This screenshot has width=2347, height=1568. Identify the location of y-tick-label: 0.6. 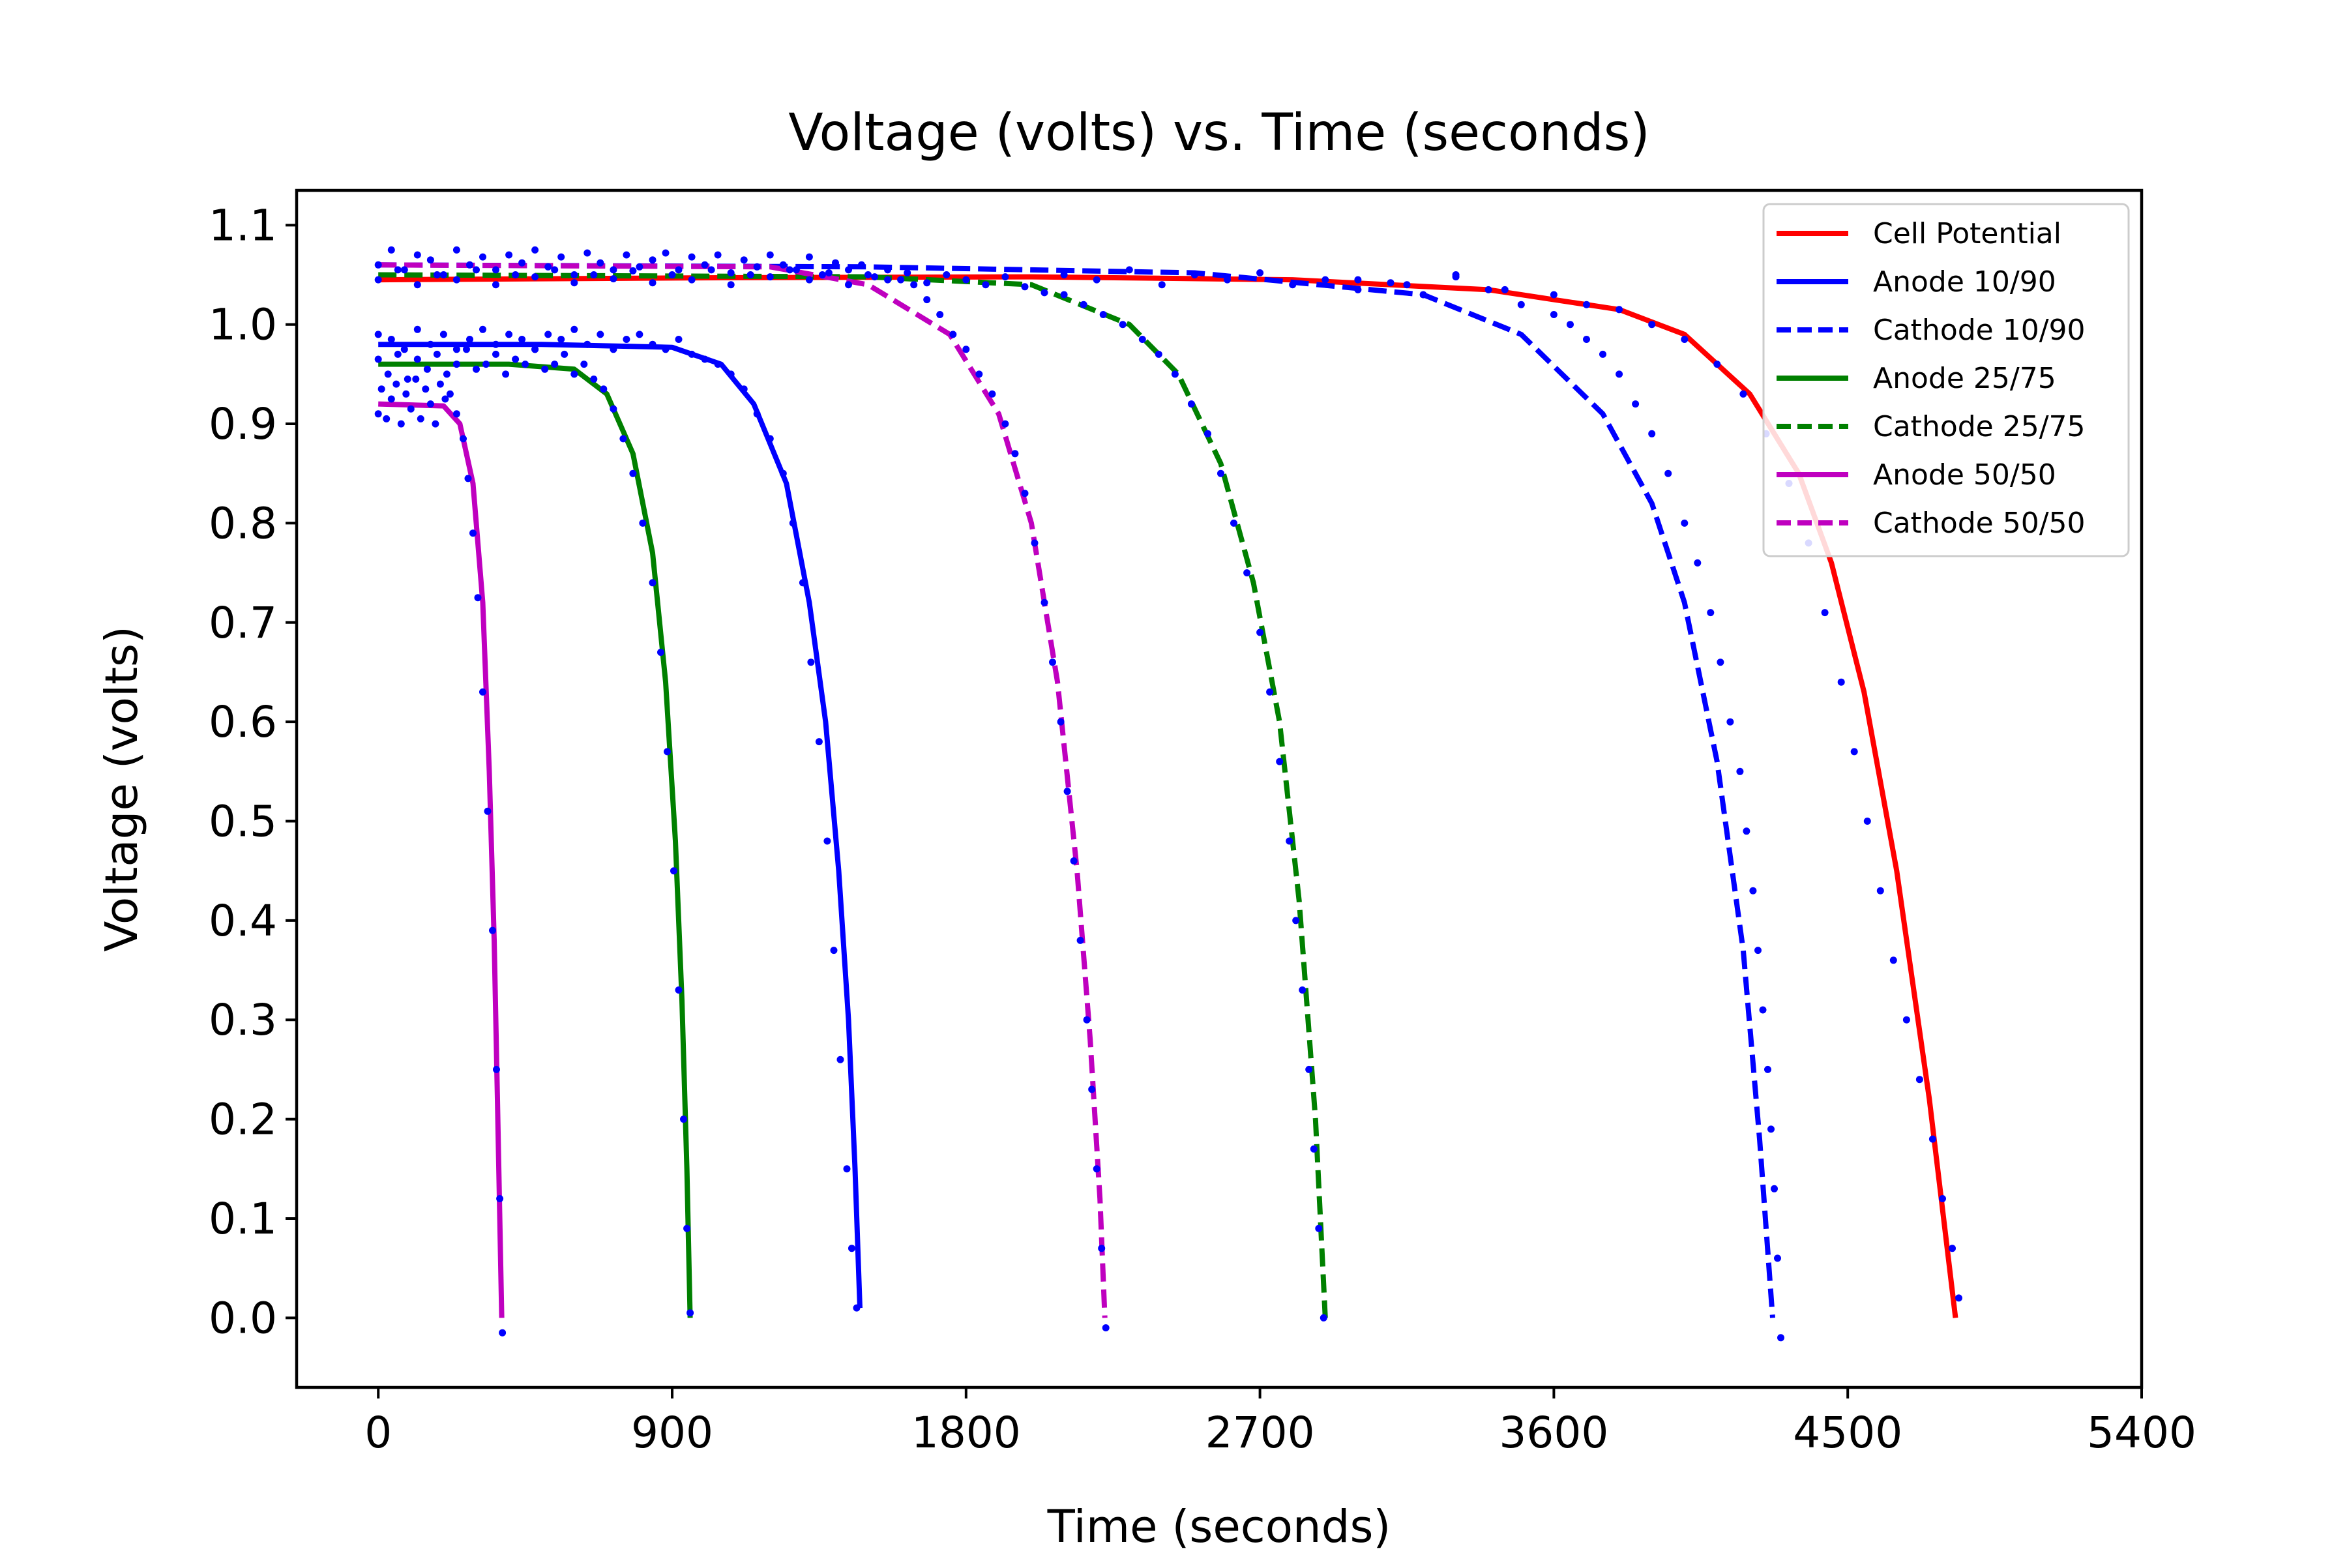
(243, 722).